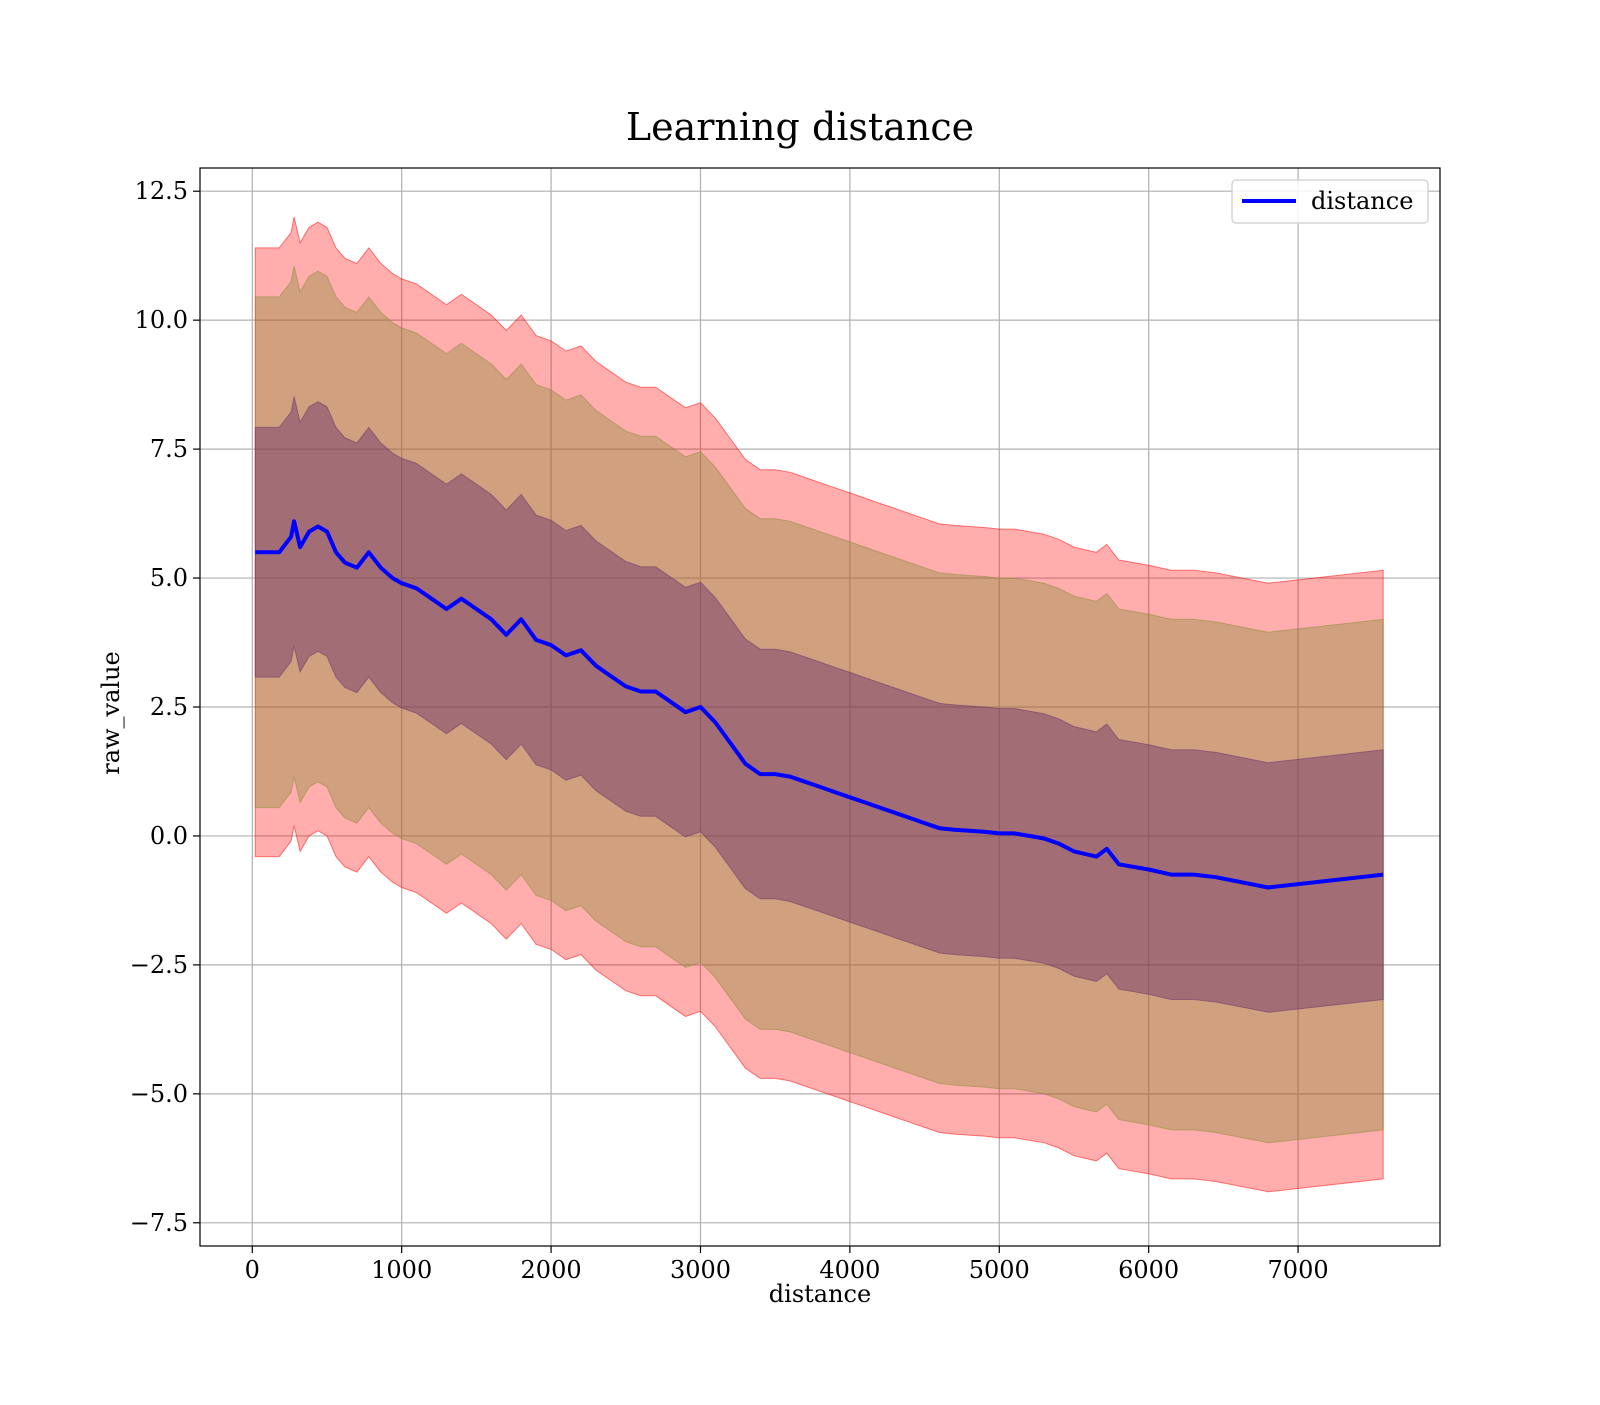  What do you see at coordinates (849, 1270) in the screenshot?
I see `x-tick-label-4: 4000` at bounding box center [849, 1270].